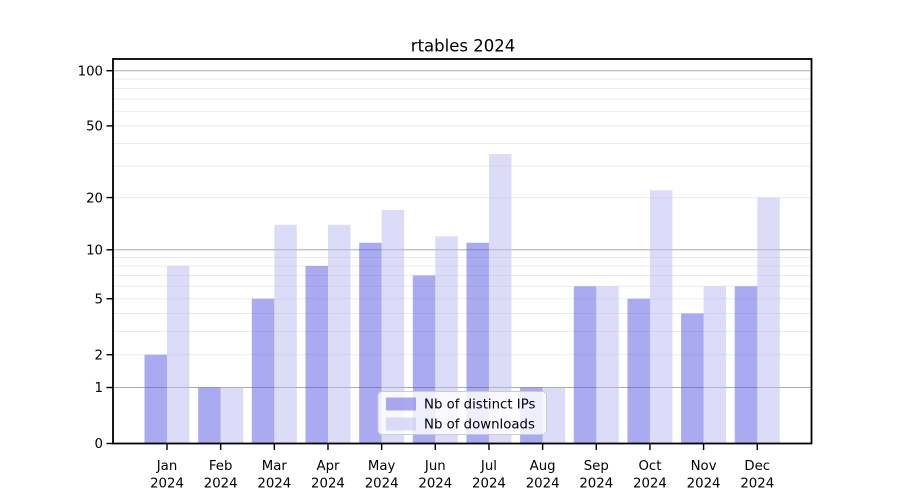 The width and height of the screenshot is (900, 504). I want to click on y-tick-label: 20, so click(94, 198).